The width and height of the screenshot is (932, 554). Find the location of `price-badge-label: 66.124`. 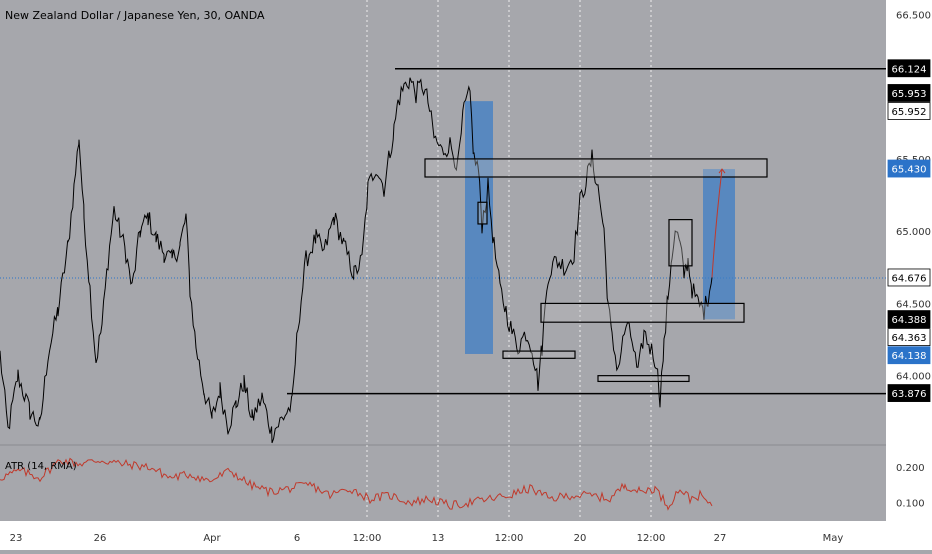

price-badge-label: 66.124 is located at coordinates (909, 69).